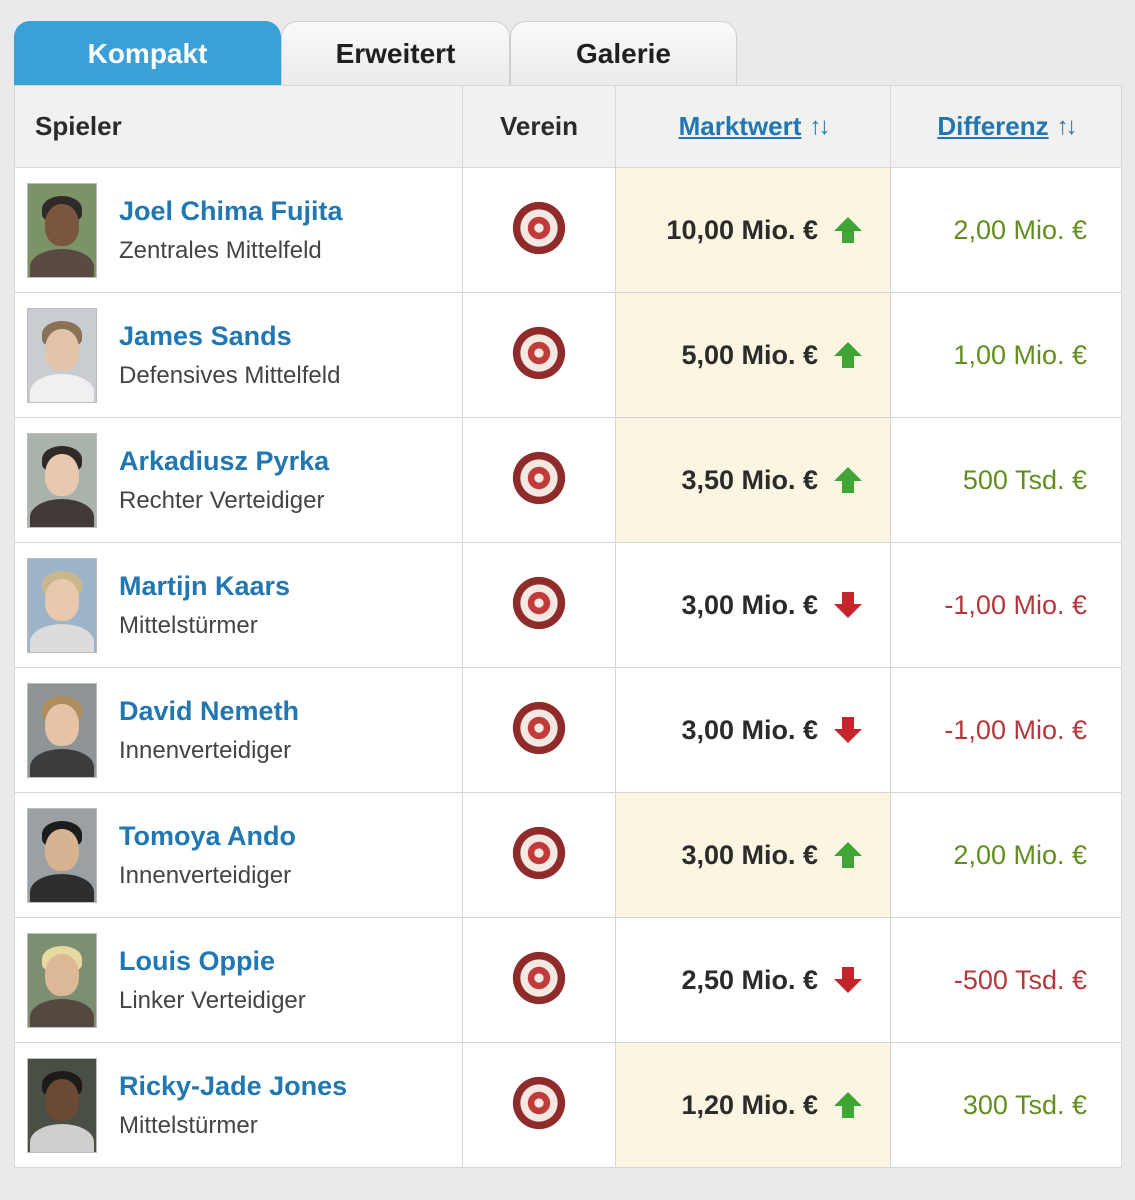  I want to click on player-name-link: Ricky-Jade Jones, so click(233, 1085).